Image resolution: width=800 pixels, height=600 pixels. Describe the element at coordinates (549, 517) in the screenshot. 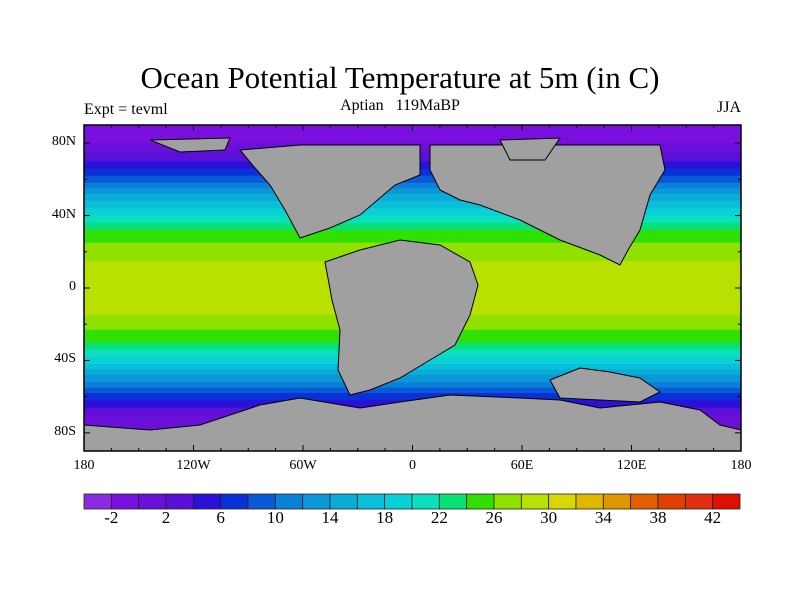

I see `colorbar-label: 30` at that location.